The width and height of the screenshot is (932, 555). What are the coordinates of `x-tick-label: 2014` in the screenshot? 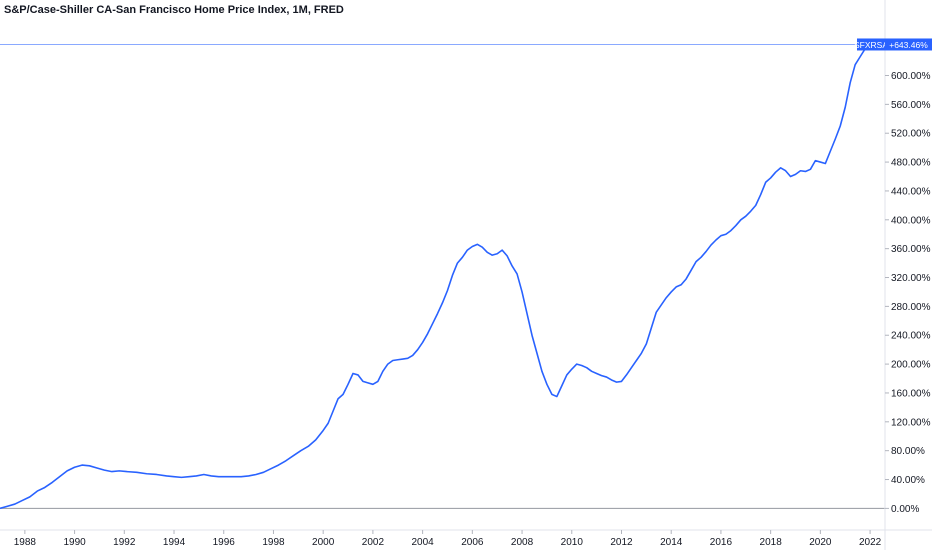 It's located at (671, 542).